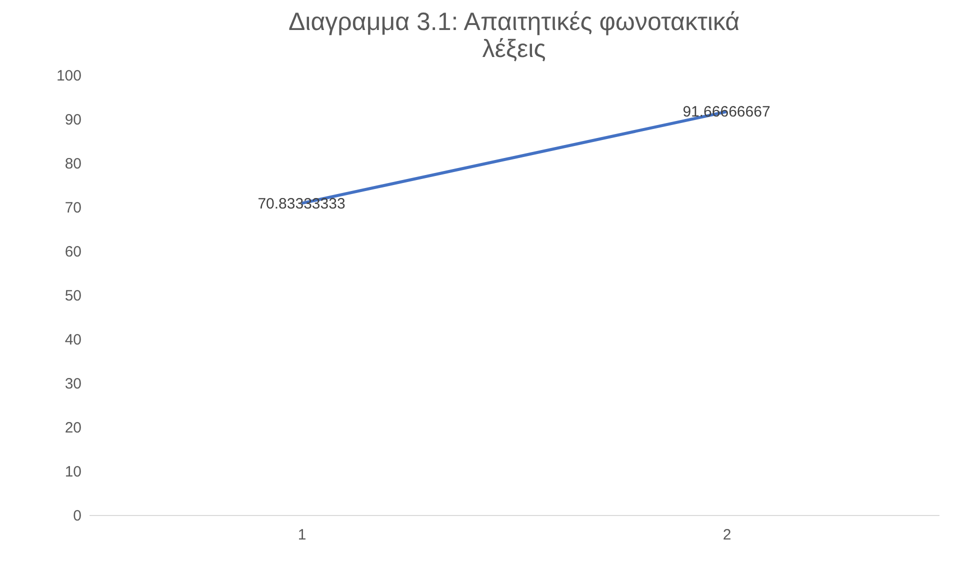 The height and width of the screenshot is (580, 959). I want to click on y-tick-label: 80, so click(73, 164).